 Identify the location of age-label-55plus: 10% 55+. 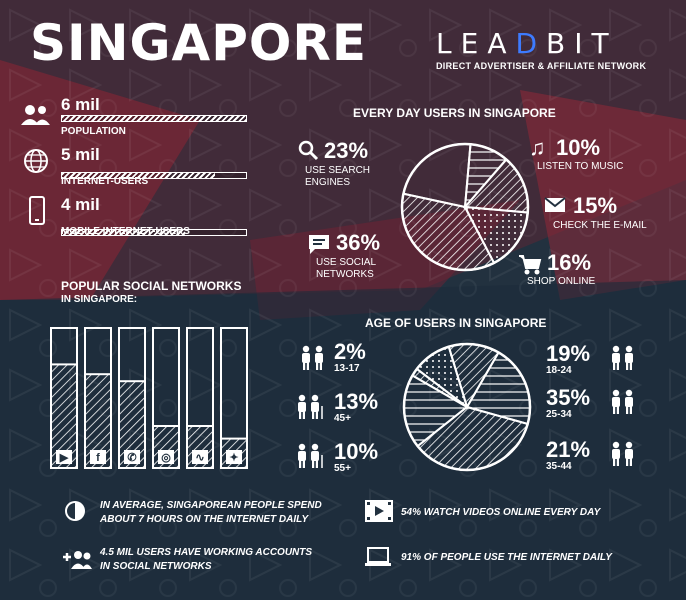
(356, 458).